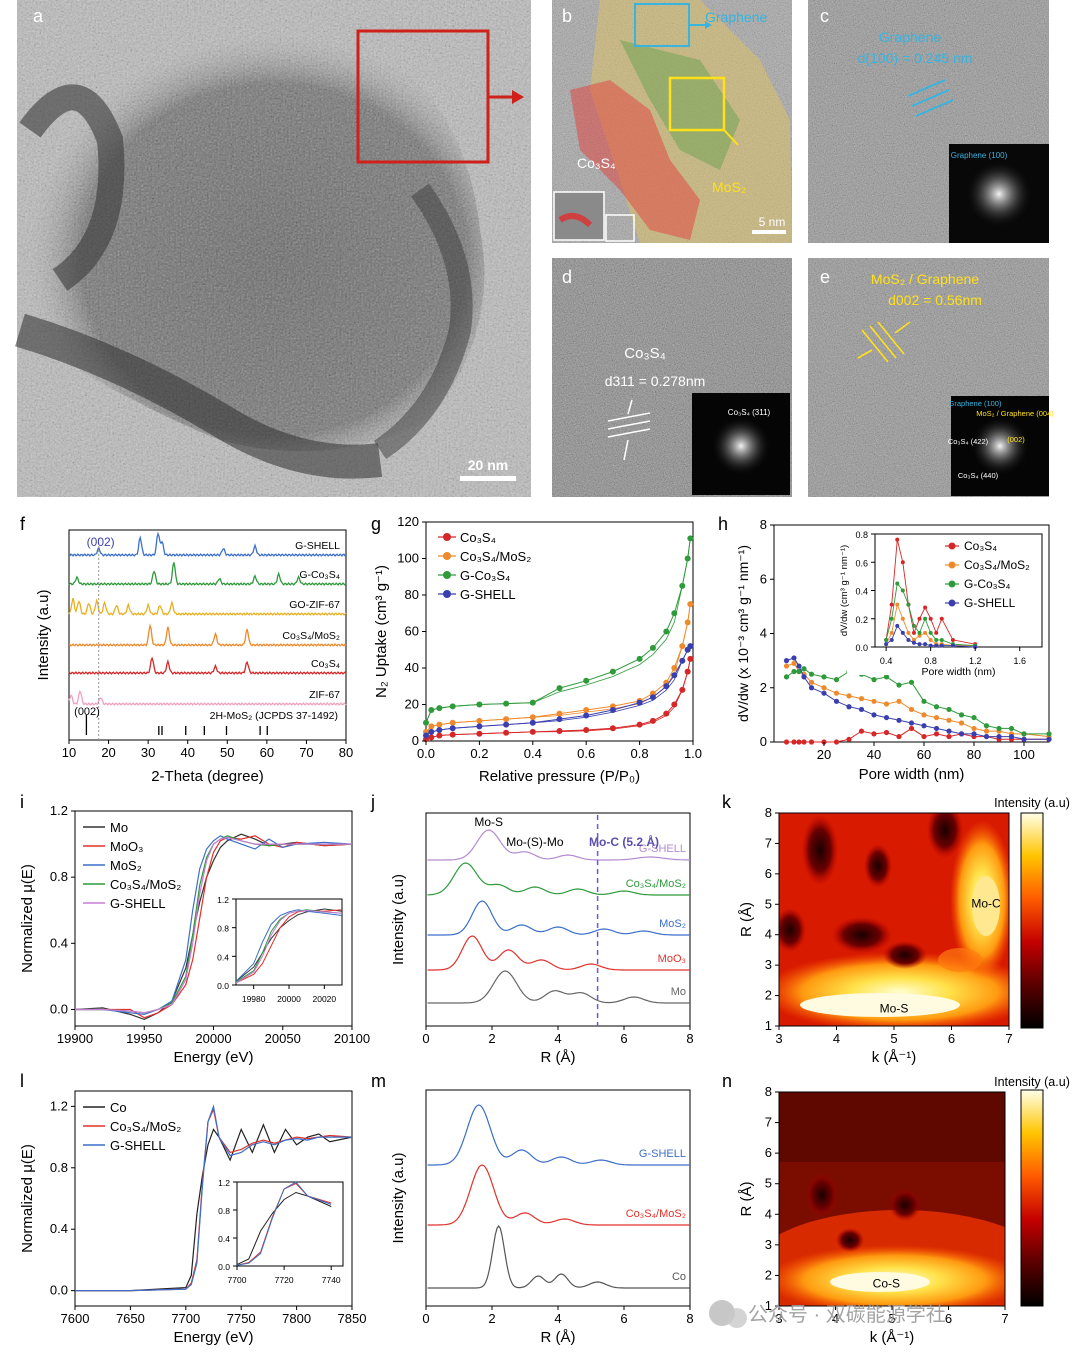 This screenshot has height=1353, width=1080. Describe the element at coordinates (319, 575) in the screenshot. I see `series-label: G-Co₃S₄` at that location.